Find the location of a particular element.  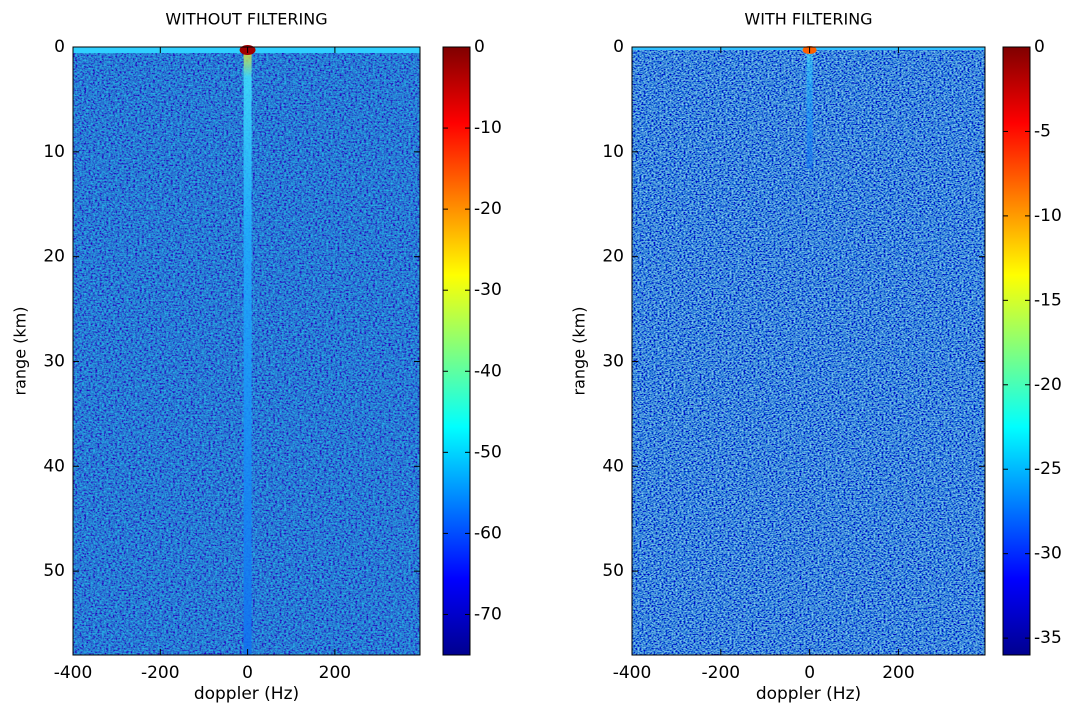

colorbar-tick-label: -35 is located at coordinates (1048, 638).